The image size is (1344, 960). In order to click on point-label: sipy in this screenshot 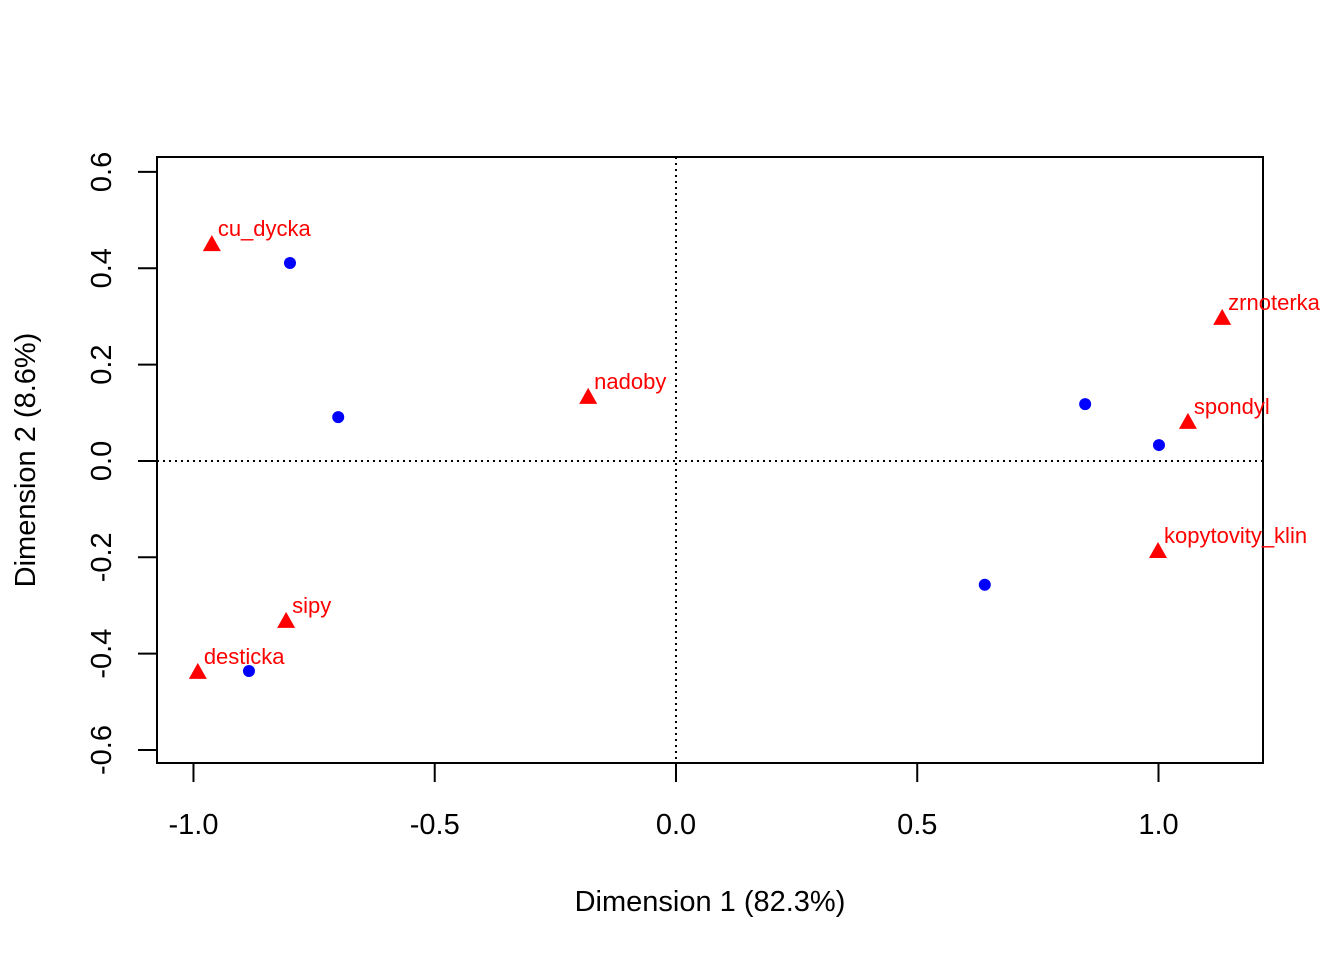, I will do `click(311, 605)`.